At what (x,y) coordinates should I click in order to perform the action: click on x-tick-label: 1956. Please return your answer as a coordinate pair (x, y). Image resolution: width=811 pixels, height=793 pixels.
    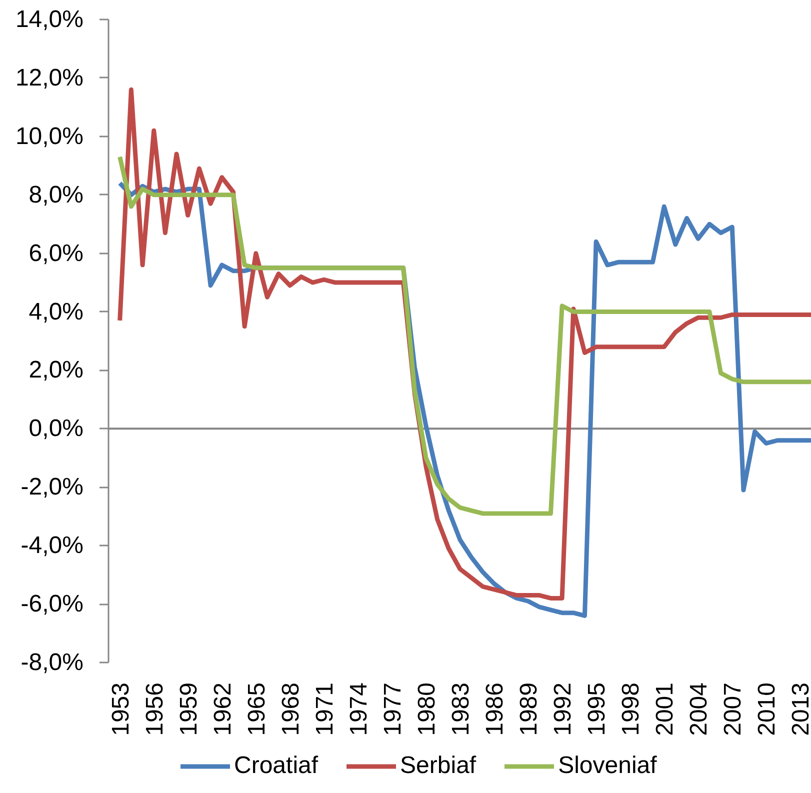
    Looking at the image, I should click on (154, 709).